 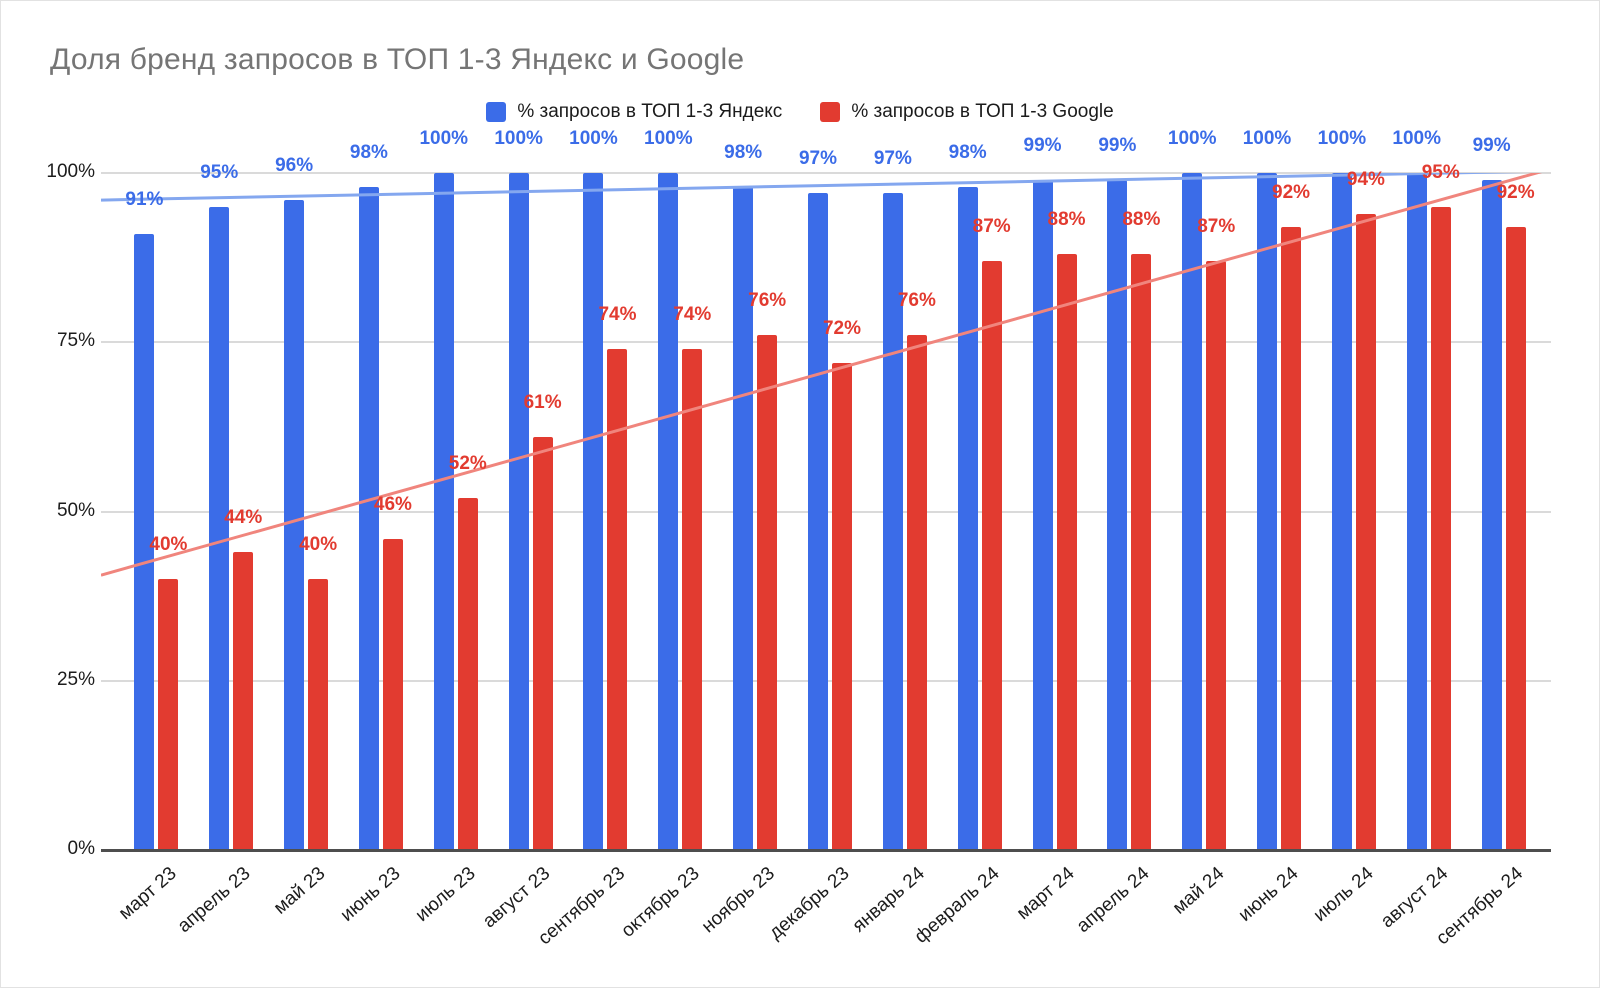 What do you see at coordinates (1365, 179) in the screenshot?
I see `bar-label-google: 94%` at bounding box center [1365, 179].